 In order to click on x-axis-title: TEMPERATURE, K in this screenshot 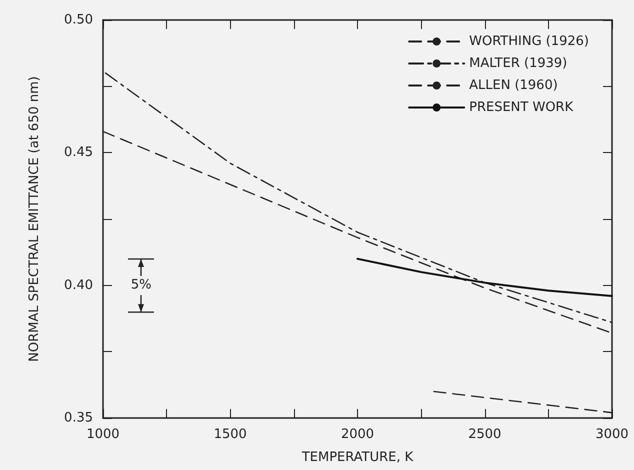, I will do `click(357, 457)`.